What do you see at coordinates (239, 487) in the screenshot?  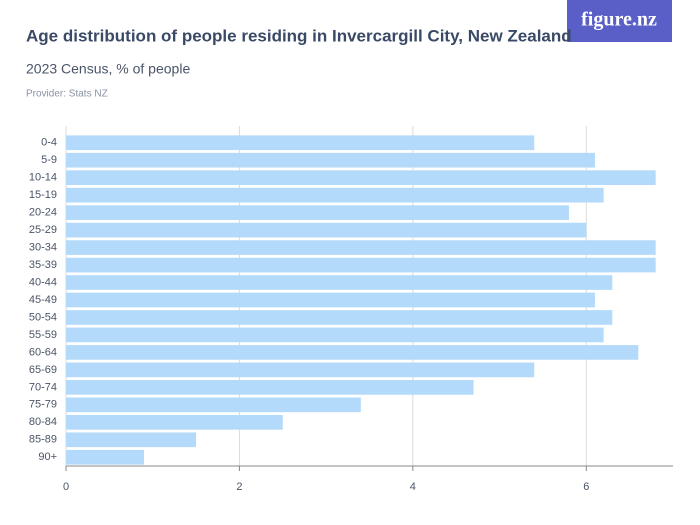 I see `x-tick-label: 2` at bounding box center [239, 487].